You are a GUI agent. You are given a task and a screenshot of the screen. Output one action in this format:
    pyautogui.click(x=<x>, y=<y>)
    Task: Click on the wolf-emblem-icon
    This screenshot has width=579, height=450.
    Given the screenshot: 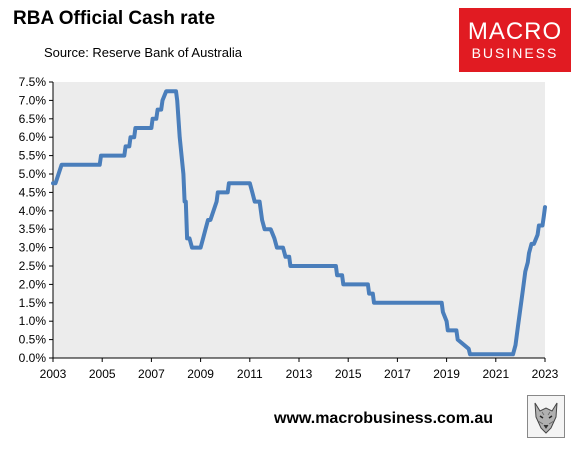 What is the action you would take?
    pyautogui.click(x=546, y=416)
    